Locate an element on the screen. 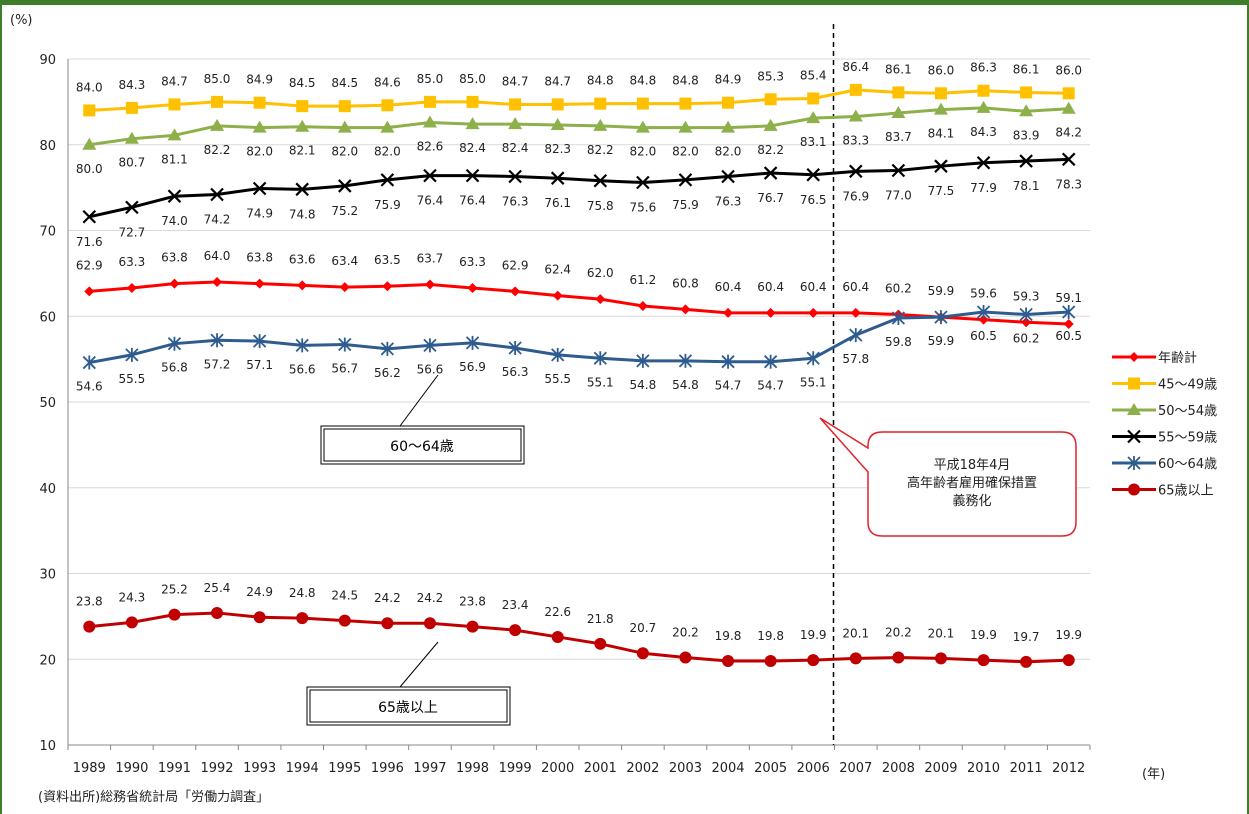 The image size is (1249, 814). data-label-0-8: 63.7 is located at coordinates (430, 259).